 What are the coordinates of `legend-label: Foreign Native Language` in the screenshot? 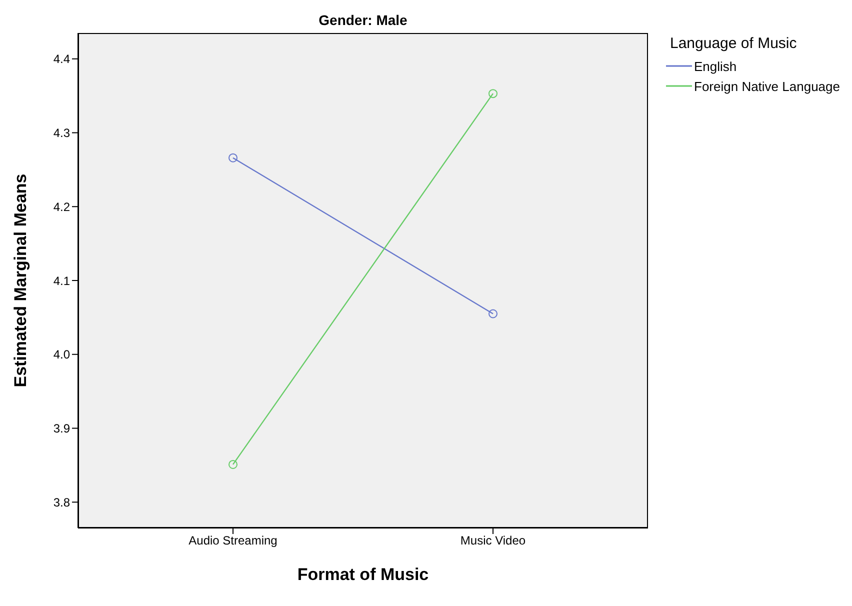 It's located at (767, 86).